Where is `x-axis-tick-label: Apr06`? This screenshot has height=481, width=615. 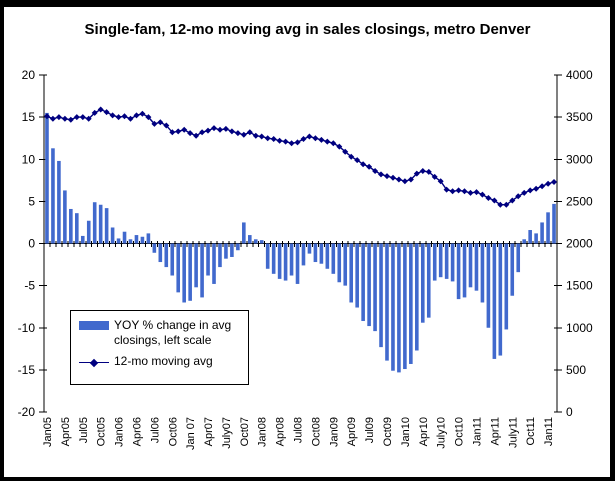
x-axis-tick-label: Apr06 is located at coordinates (138, 431).